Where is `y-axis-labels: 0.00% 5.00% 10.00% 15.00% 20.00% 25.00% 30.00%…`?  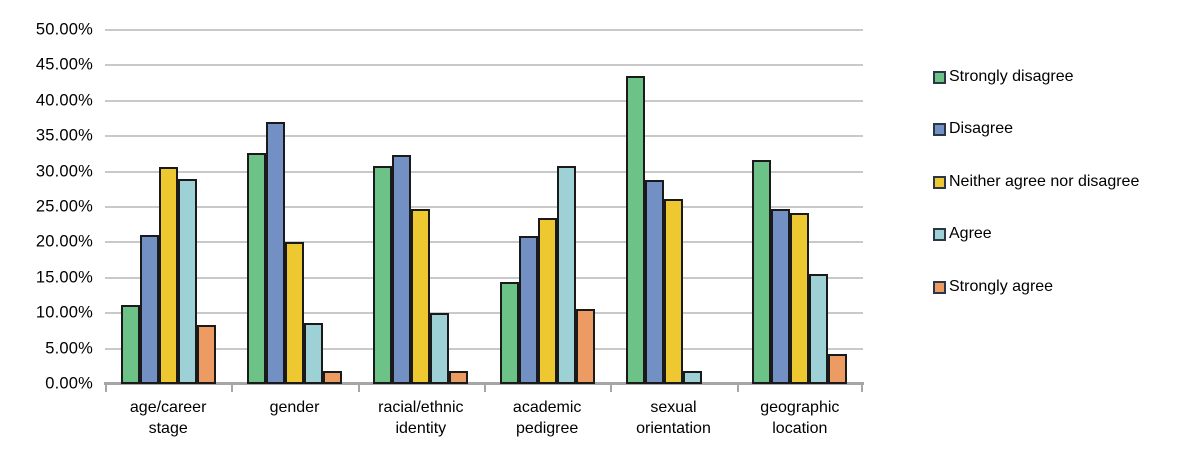
y-axis-labels: 0.00% 5.00% 10.00% 15.00% 20.00% 25.00% 30.00%… is located at coordinates (46, 207).